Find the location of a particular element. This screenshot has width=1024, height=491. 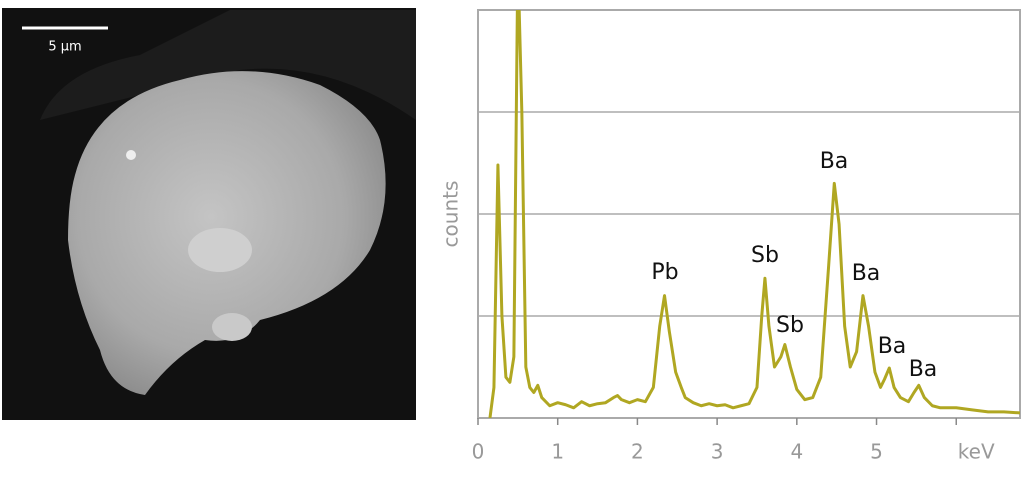

y-axis-label: counts is located at coordinates (451, 214).